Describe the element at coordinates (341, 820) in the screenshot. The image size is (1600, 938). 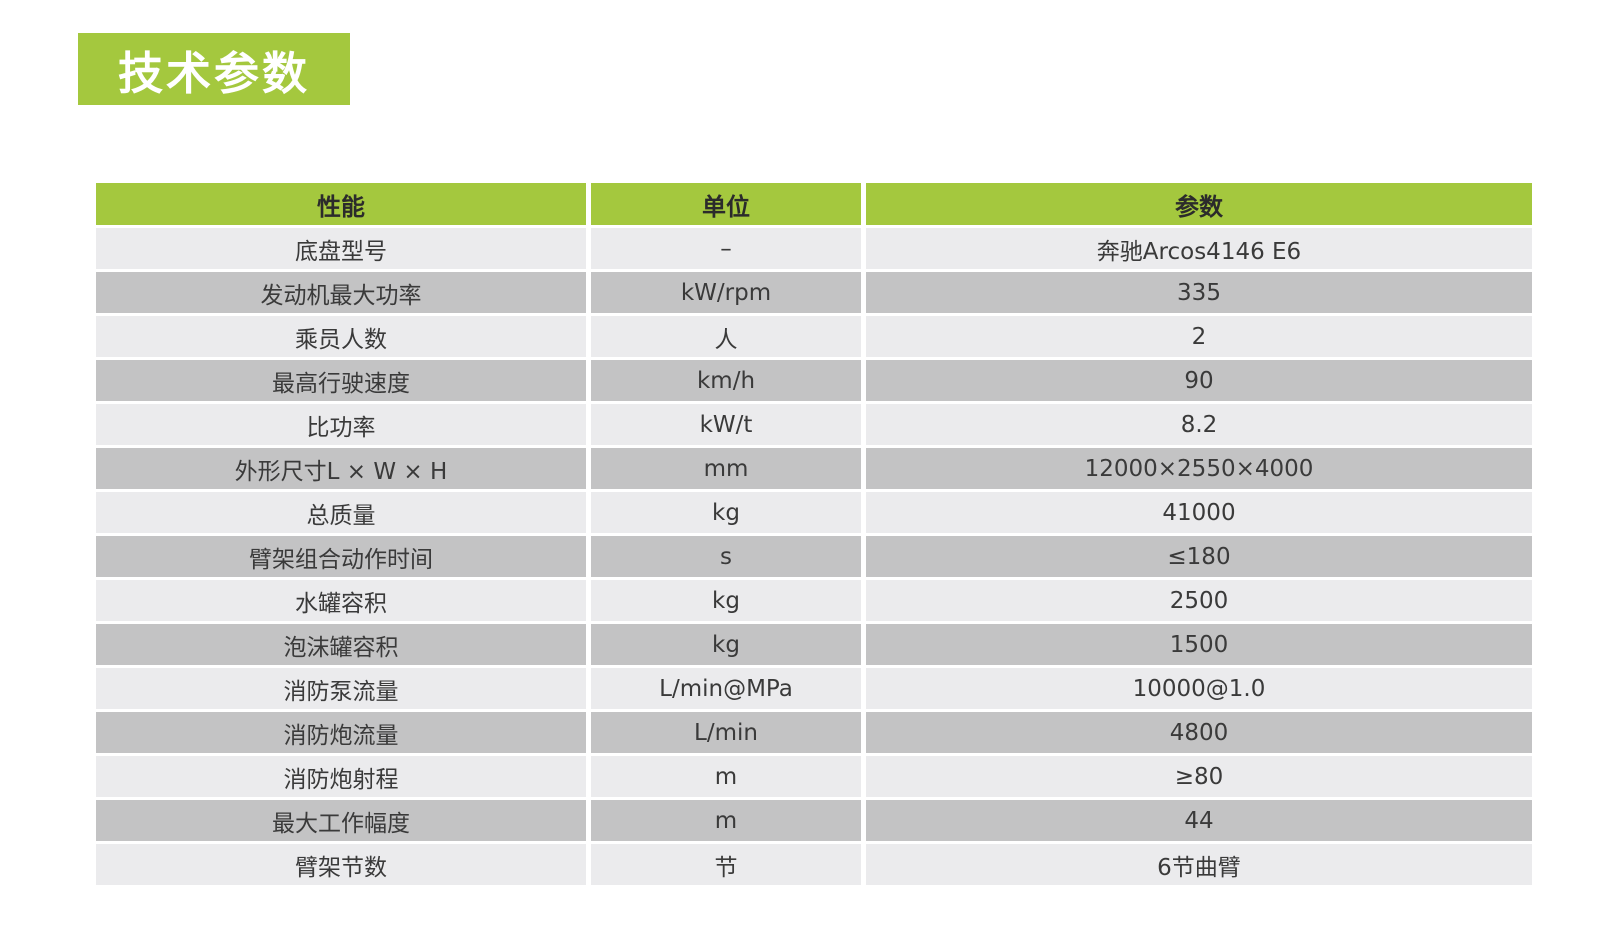
I see `cell-performance: 最大工作幅度` at that location.